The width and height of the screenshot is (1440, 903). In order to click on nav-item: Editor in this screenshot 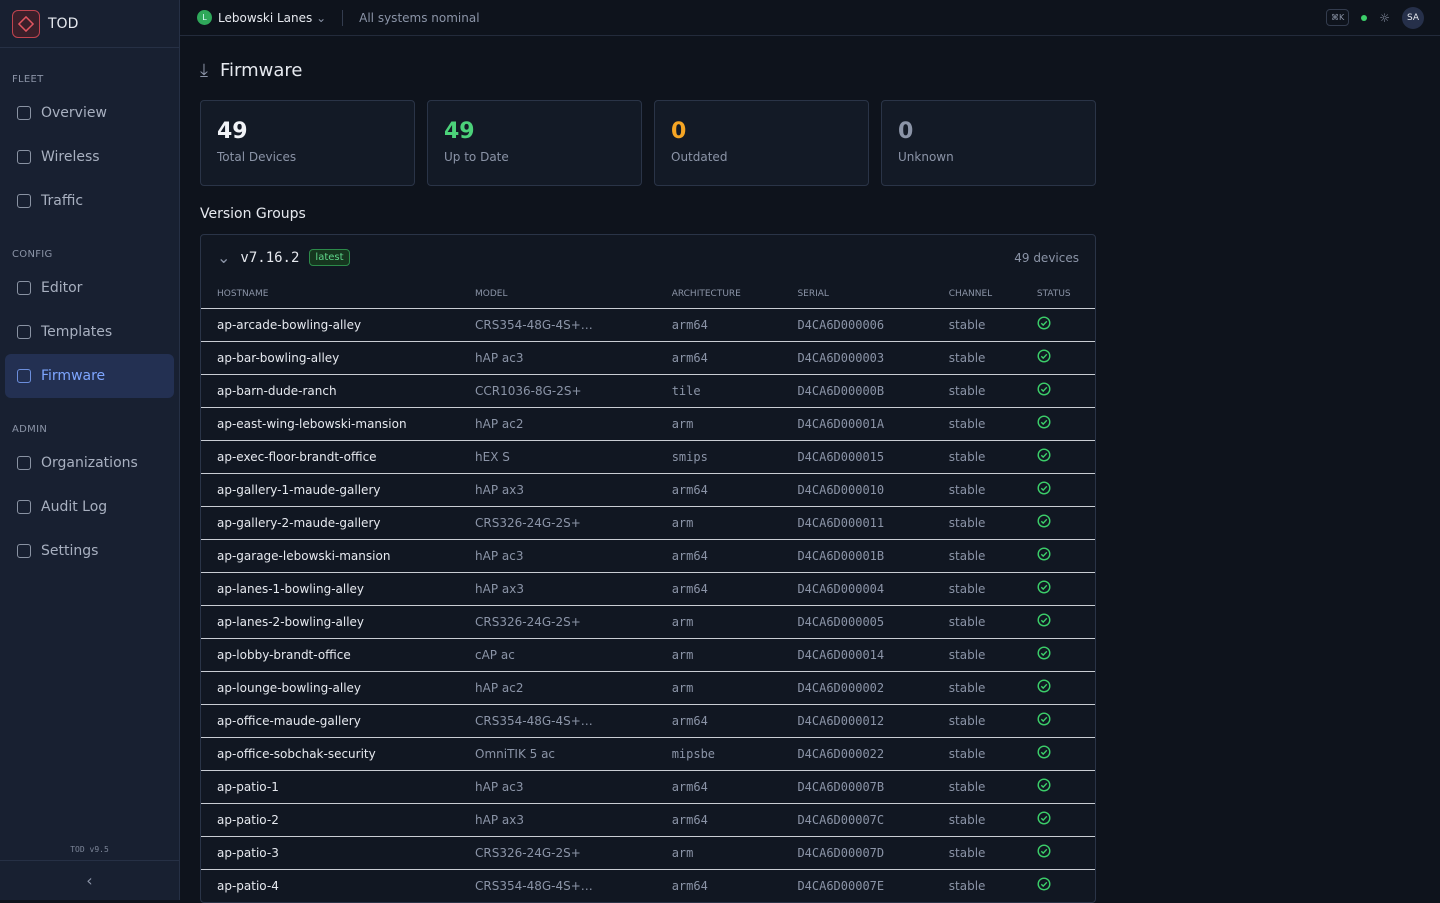, I will do `click(89, 288)`.